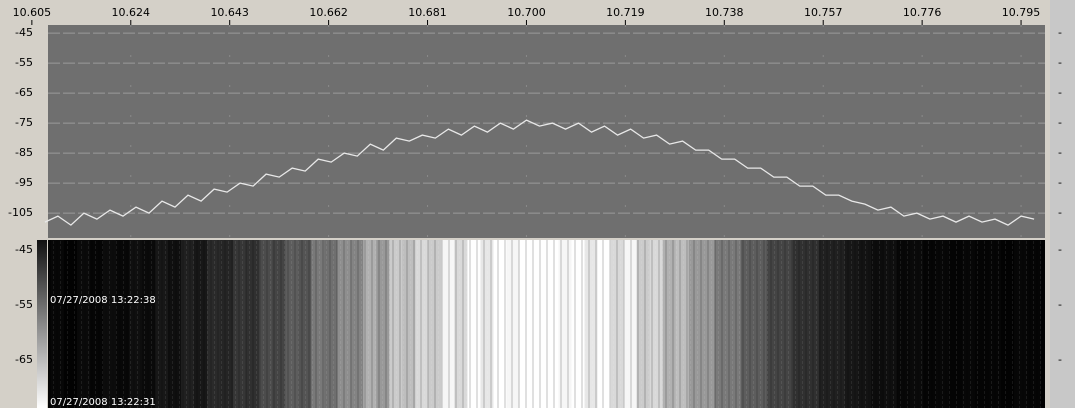 Image resolution: width=1075 pixels, height=408 pixels. What do you see at coordinates (724, 12) in the screenshot?
I see `x-tick-label: 10.738` at bounding box center [724, 12].